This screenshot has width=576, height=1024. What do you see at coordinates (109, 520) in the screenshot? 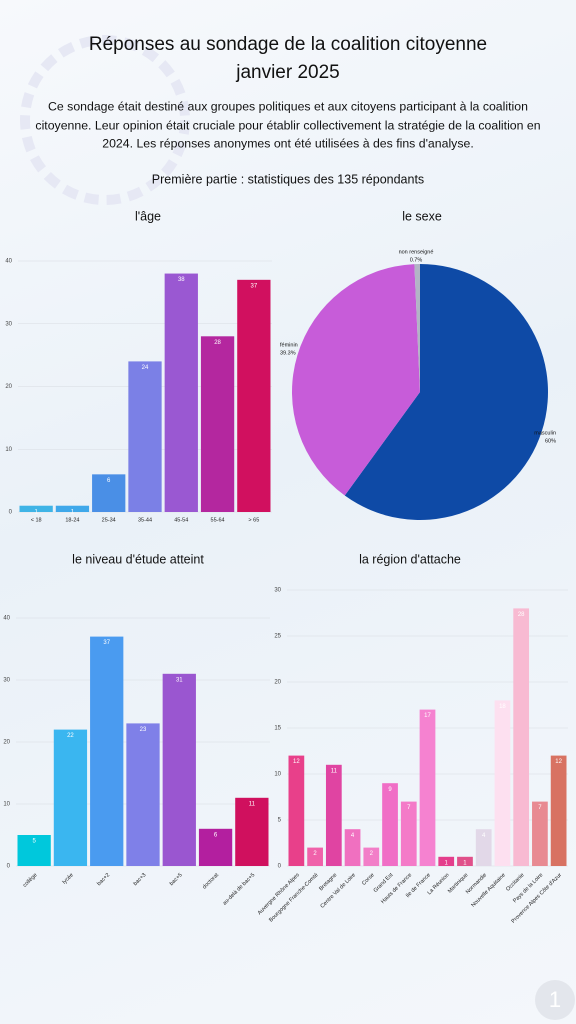
I see `x-tick-label: 25-34` at bounding box center [109, 520].